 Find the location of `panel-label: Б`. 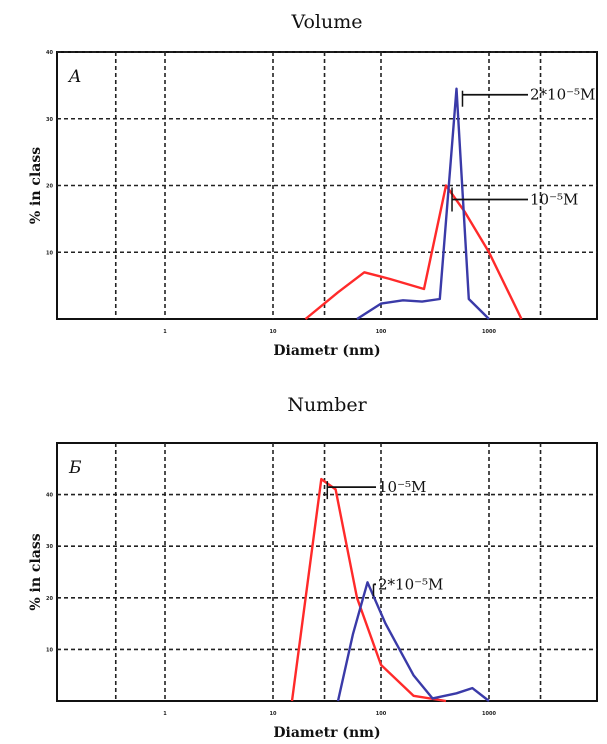

panel-label: Б is located at coordinates (75, 468).